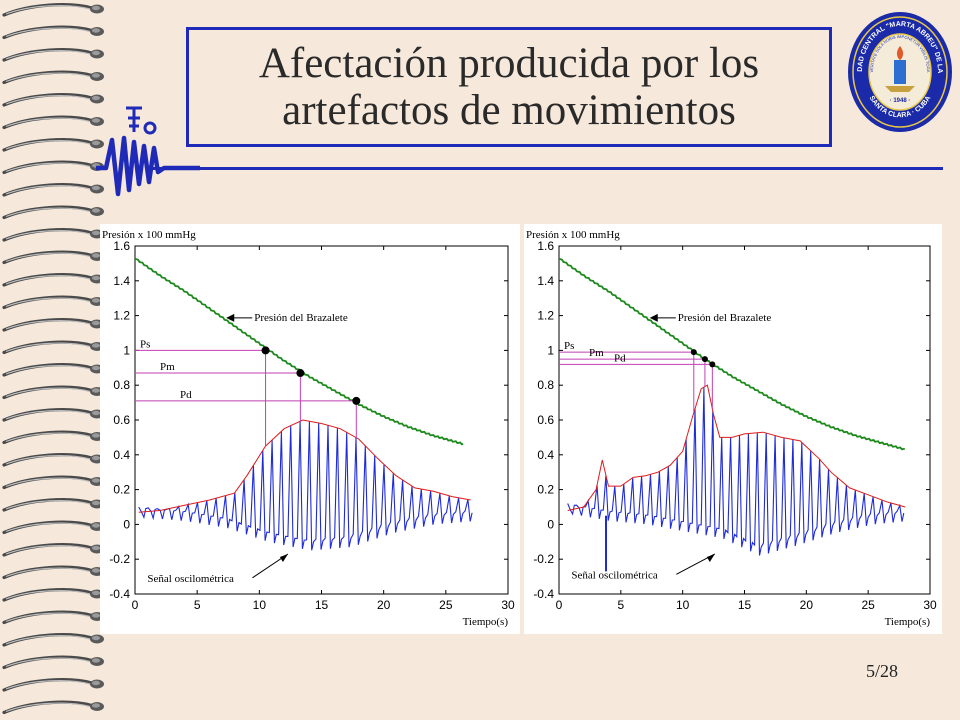 The width and height of the screenshot is (960, 720). I want to click on y-tick-label: 0.8, so click(545, 385).